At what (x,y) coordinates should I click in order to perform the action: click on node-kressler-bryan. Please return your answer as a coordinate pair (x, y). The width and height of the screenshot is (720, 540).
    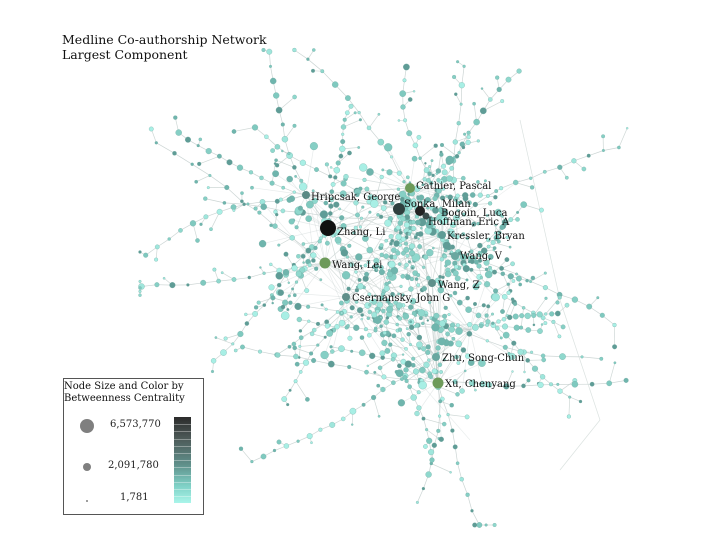
    Looking at the image, I should click on (442, 235).